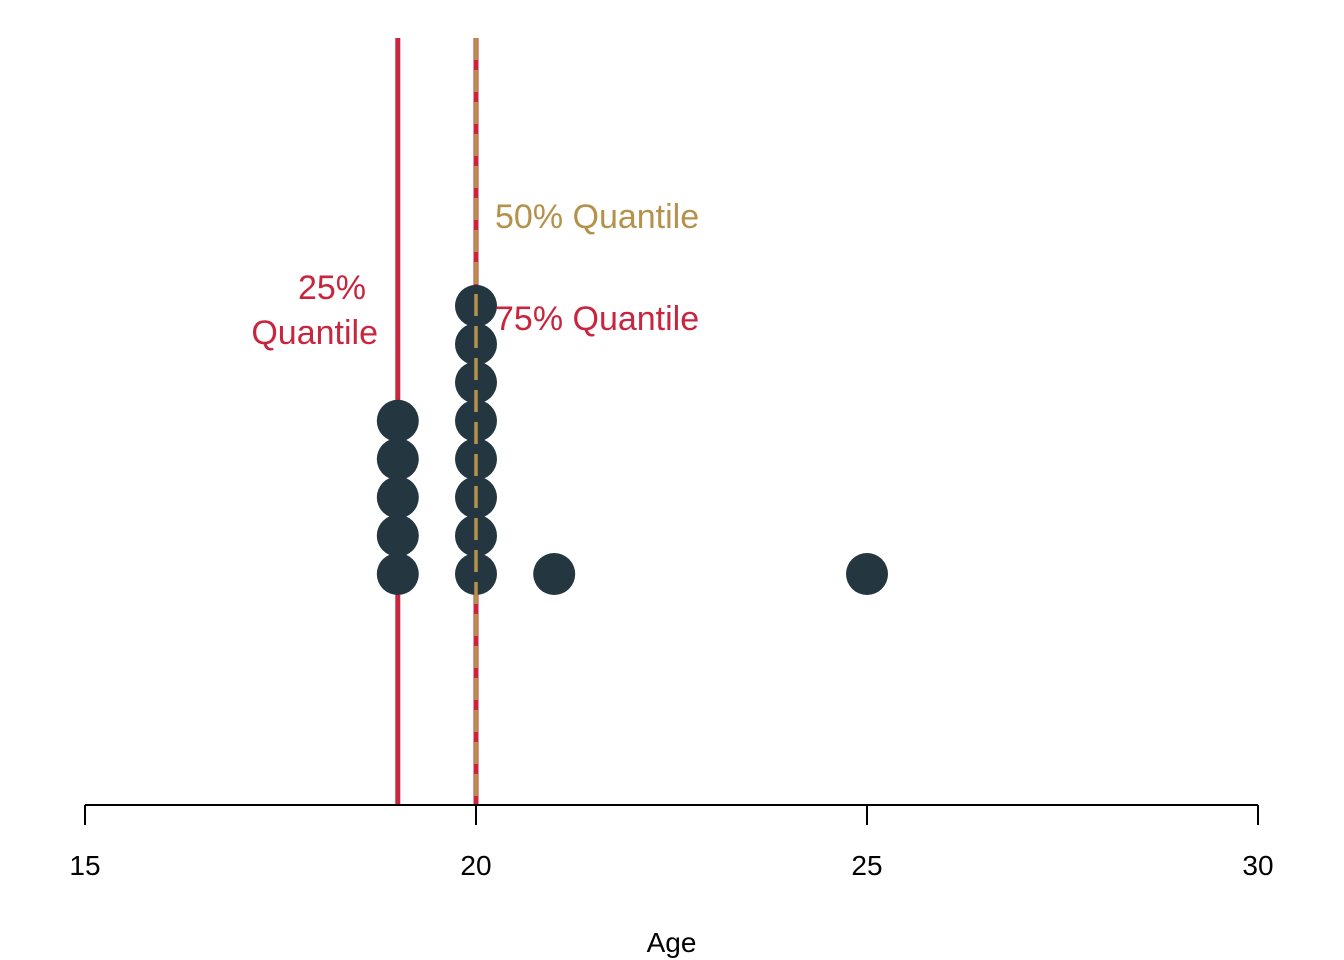 This screenshot has width=1344, height=960. I want to click on x-tick-label: 25, so click(866, 865).